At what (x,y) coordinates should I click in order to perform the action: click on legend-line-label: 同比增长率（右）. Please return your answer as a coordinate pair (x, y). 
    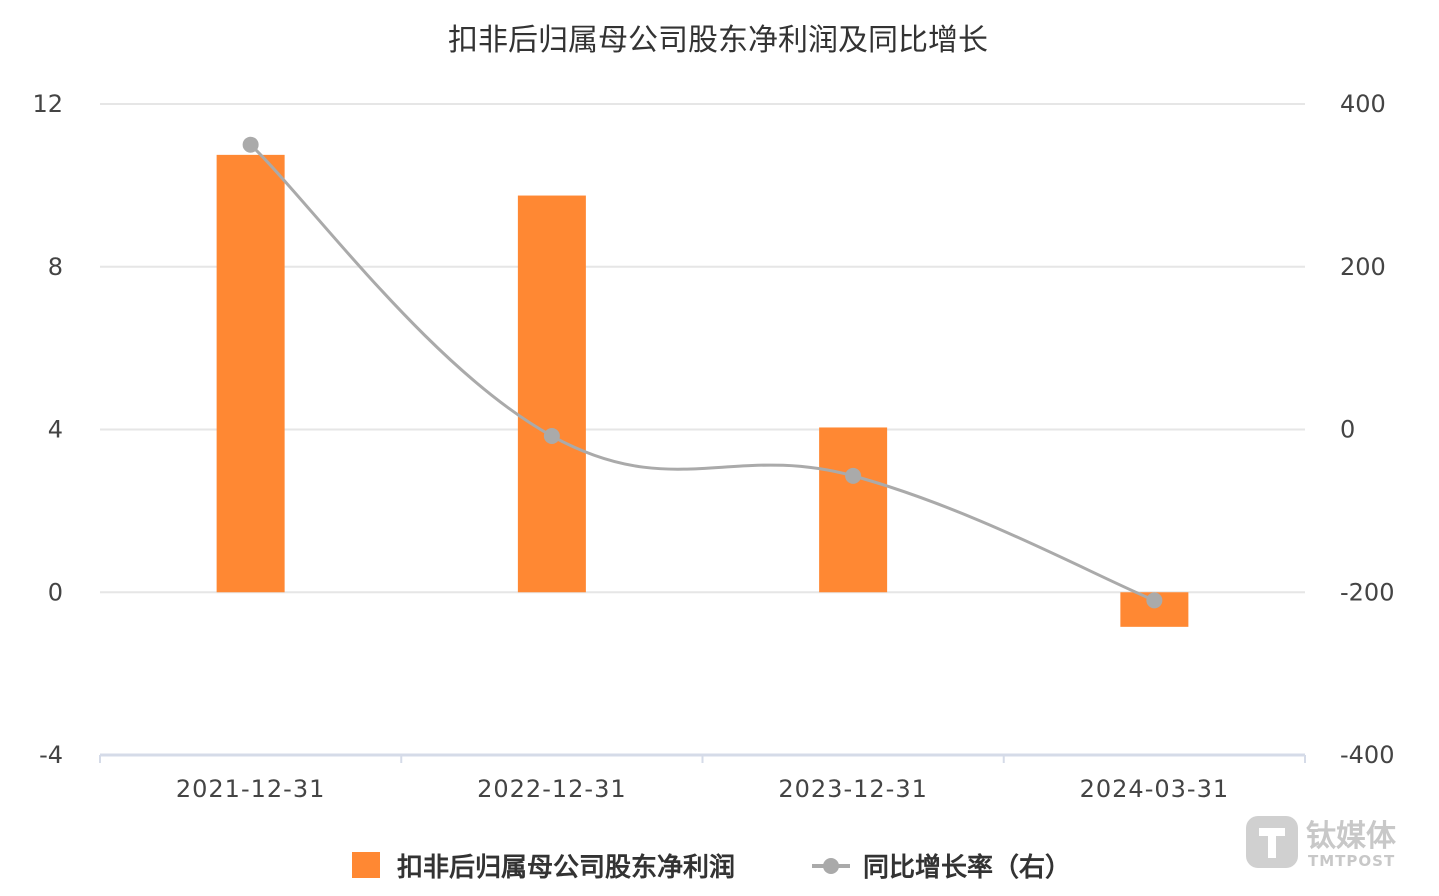
    Looking at the image, I should click on (967, 867).